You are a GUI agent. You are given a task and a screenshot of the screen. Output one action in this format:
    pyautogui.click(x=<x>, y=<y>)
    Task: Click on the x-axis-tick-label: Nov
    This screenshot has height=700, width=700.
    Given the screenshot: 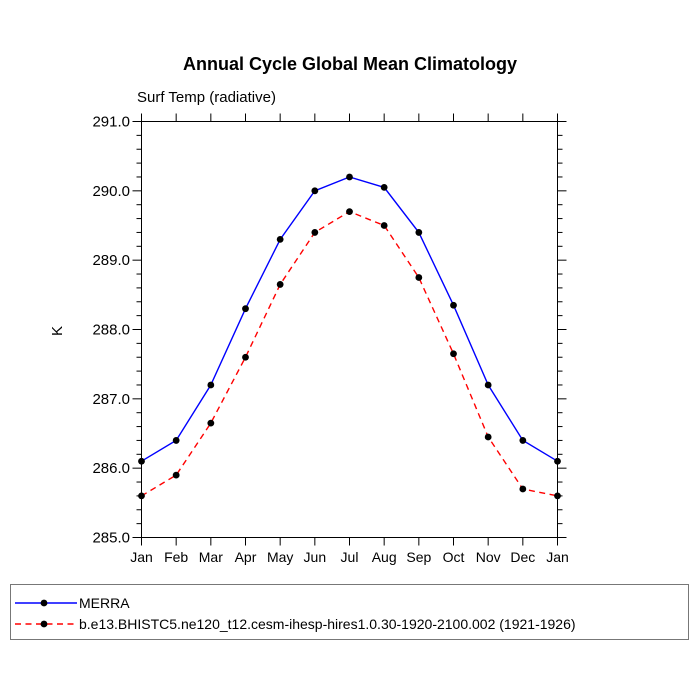 What is the action you would take?
    pyautogui.click(x=488, y=557)
    